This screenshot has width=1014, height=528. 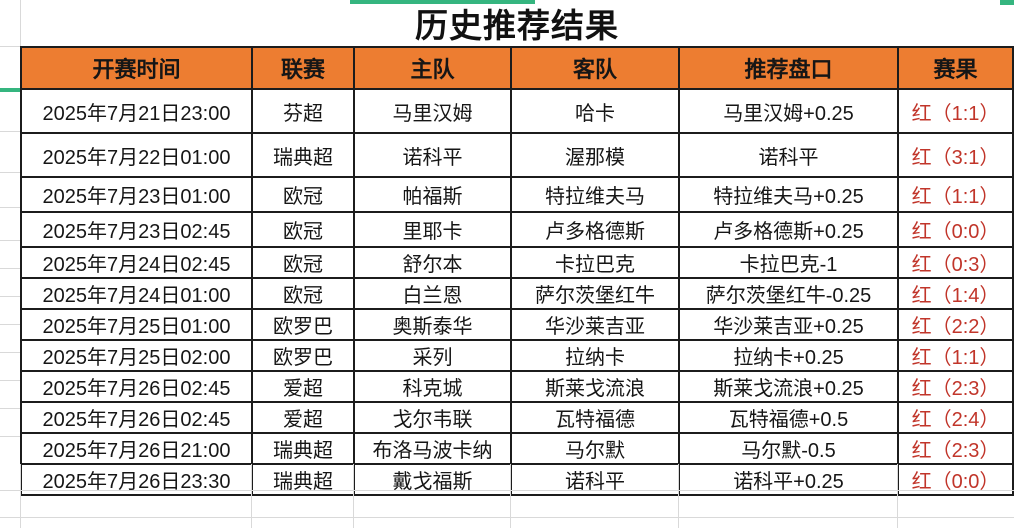 I want to click on cell-result: 红（0:3）, so click(x=955, y=262).